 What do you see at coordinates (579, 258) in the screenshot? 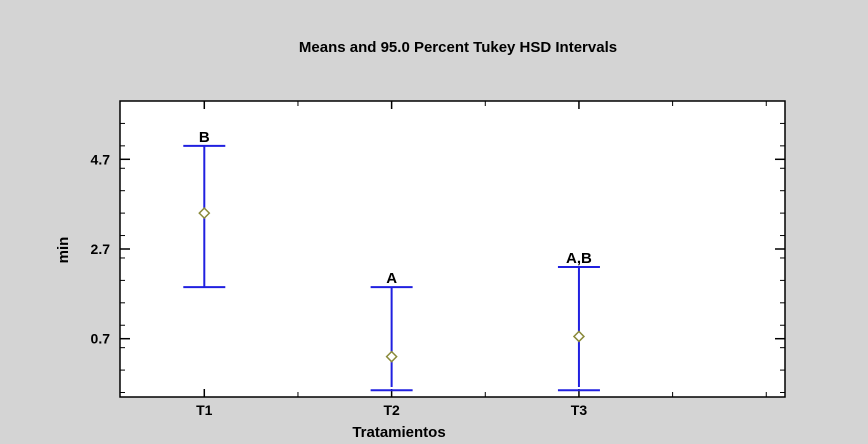
I see `group-label: A,B` at bounding box center [579, 258].